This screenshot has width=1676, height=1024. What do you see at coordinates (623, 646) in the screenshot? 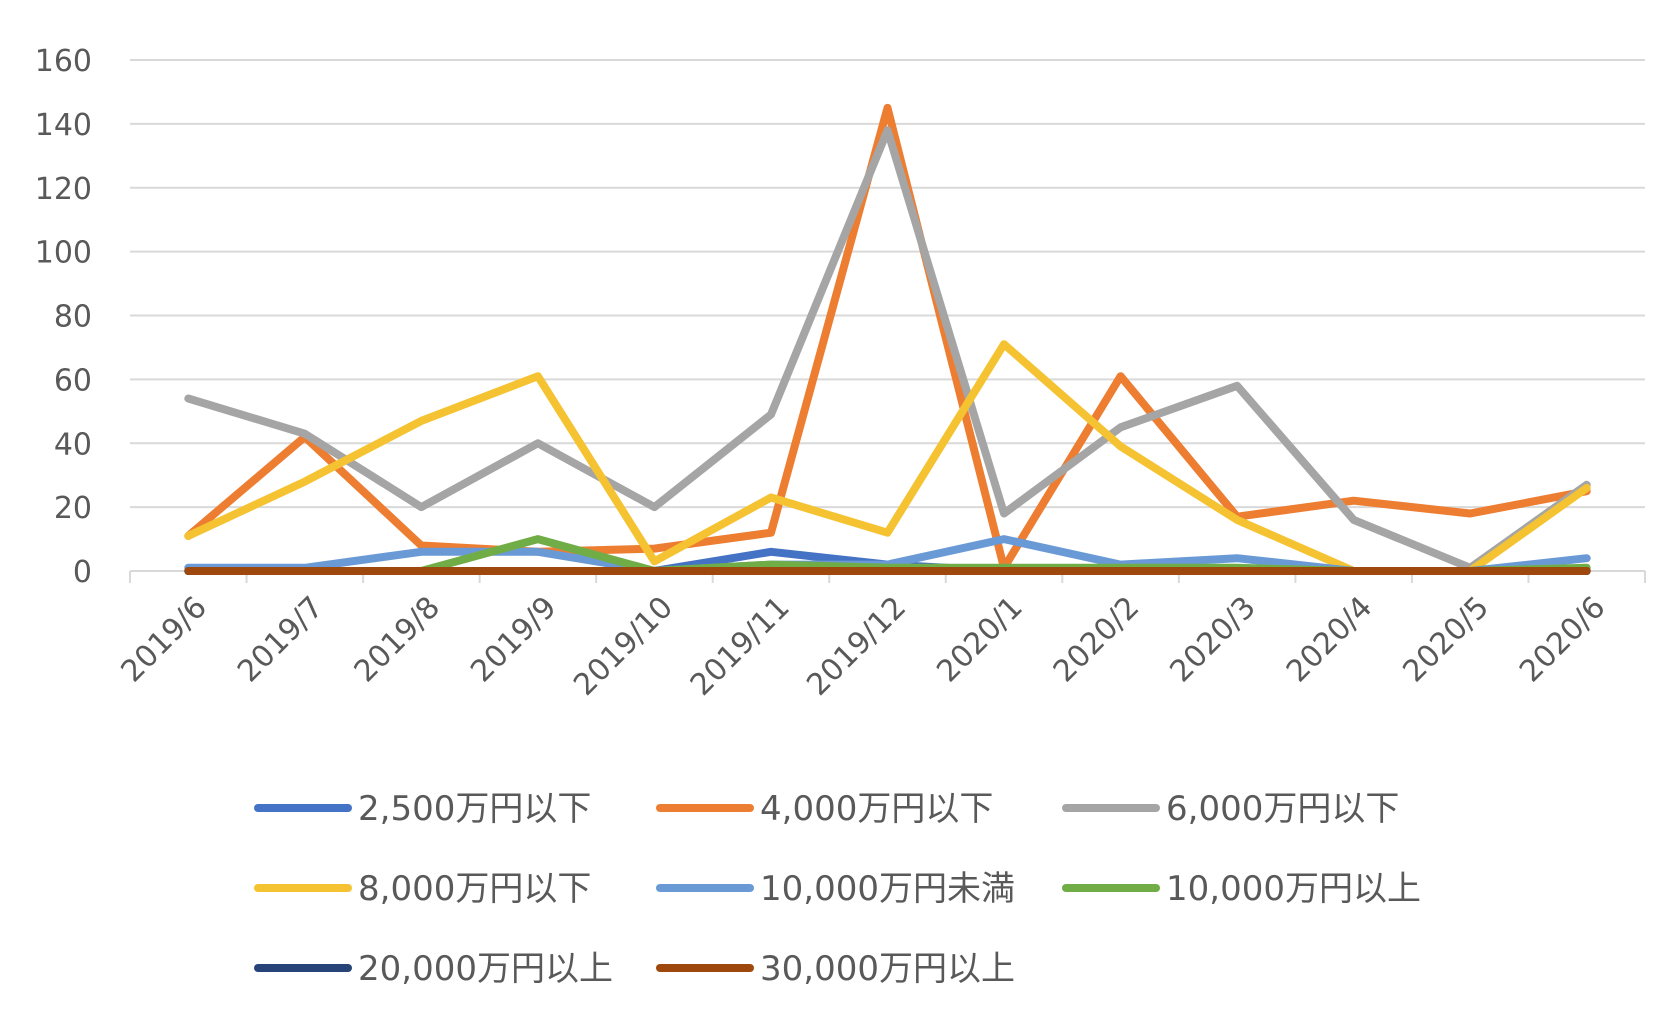
I see `x-tick-label: 2019/10` at bounding box center [623, 646].